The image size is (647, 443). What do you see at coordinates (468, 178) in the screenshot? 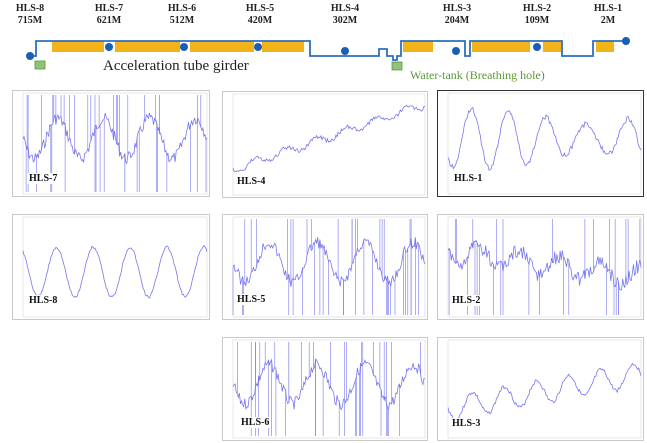
I see `panel-label: HLS-1` at bounding box center [468, 178].